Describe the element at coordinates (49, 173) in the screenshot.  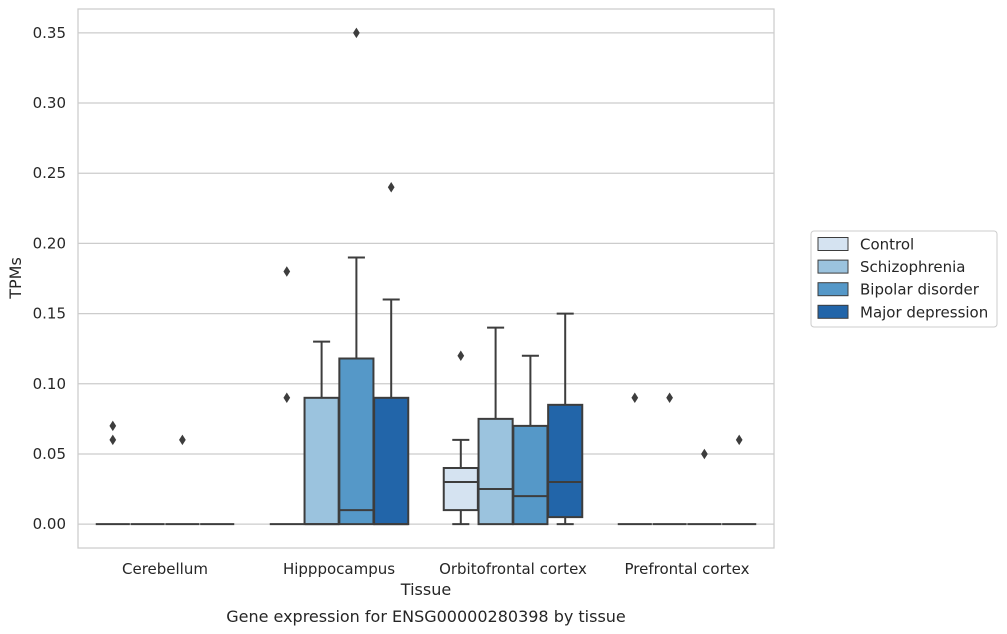
I see `y-tick-label: 0.25` at that location.